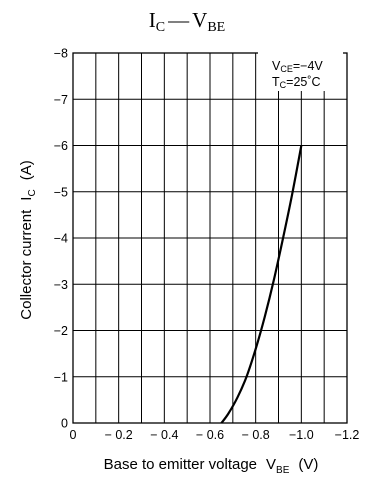 This screenshot has height=477, width=375. Describe the element at coordinates (178, 20) in the screenshot. I see `title-dash: —` at that location.